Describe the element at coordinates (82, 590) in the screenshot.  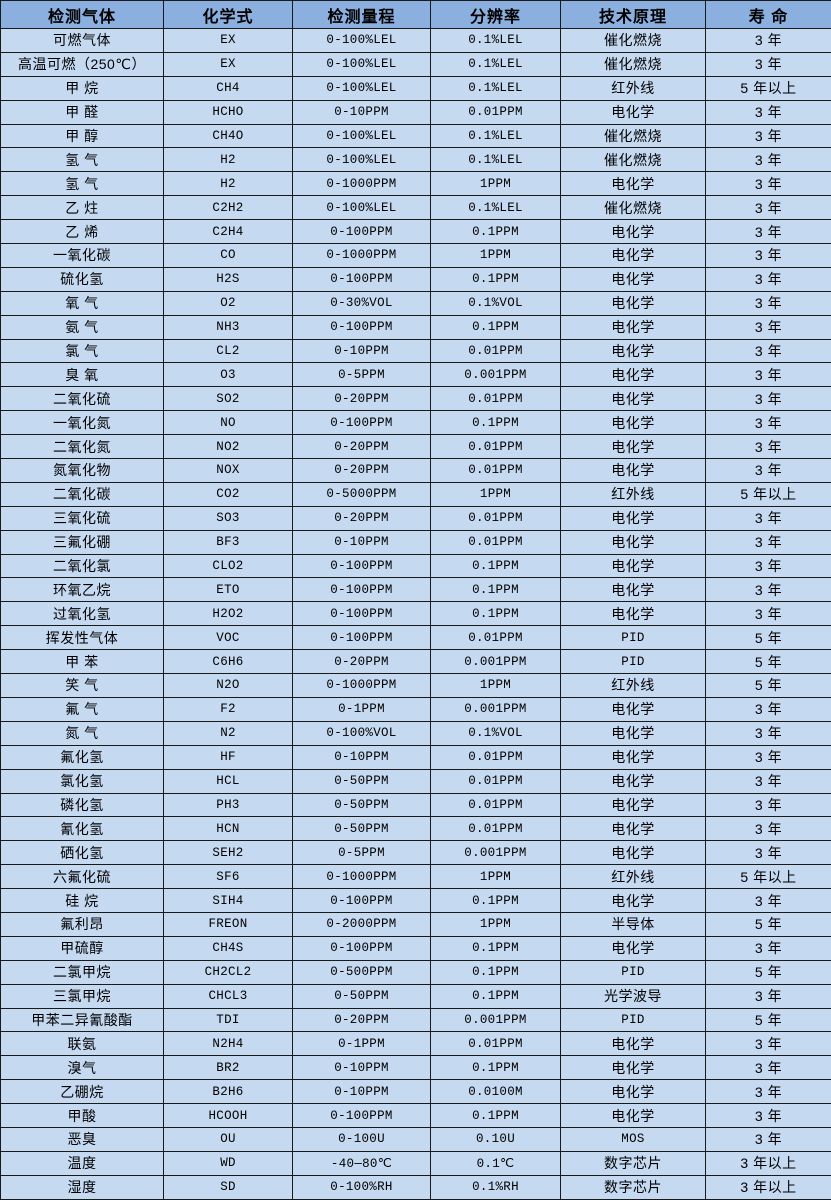
I see `cell-gas: 环氧乙烷` at that location.